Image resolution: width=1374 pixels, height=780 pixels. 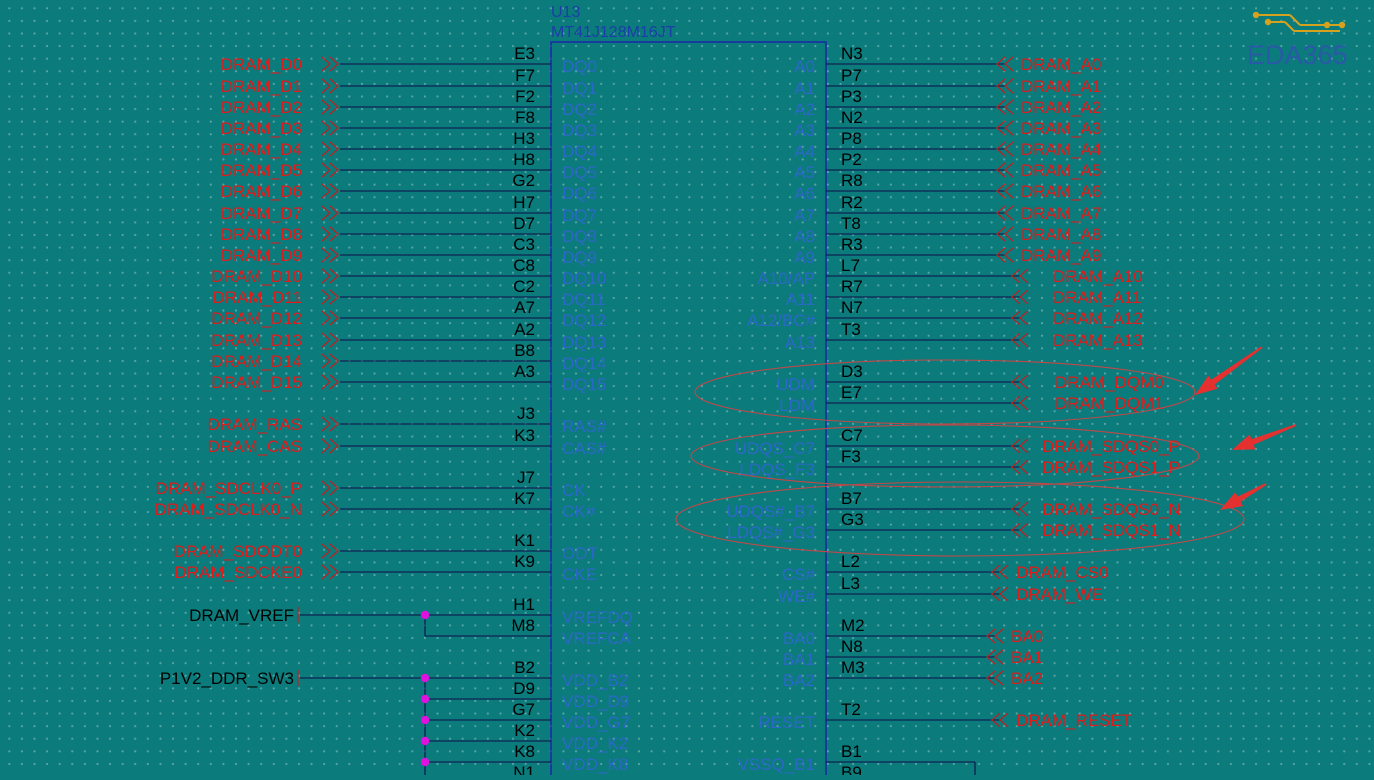 I want to click on pin-dq14: B8 DQ14 DRAM_D14, so click(x=408, y=357).